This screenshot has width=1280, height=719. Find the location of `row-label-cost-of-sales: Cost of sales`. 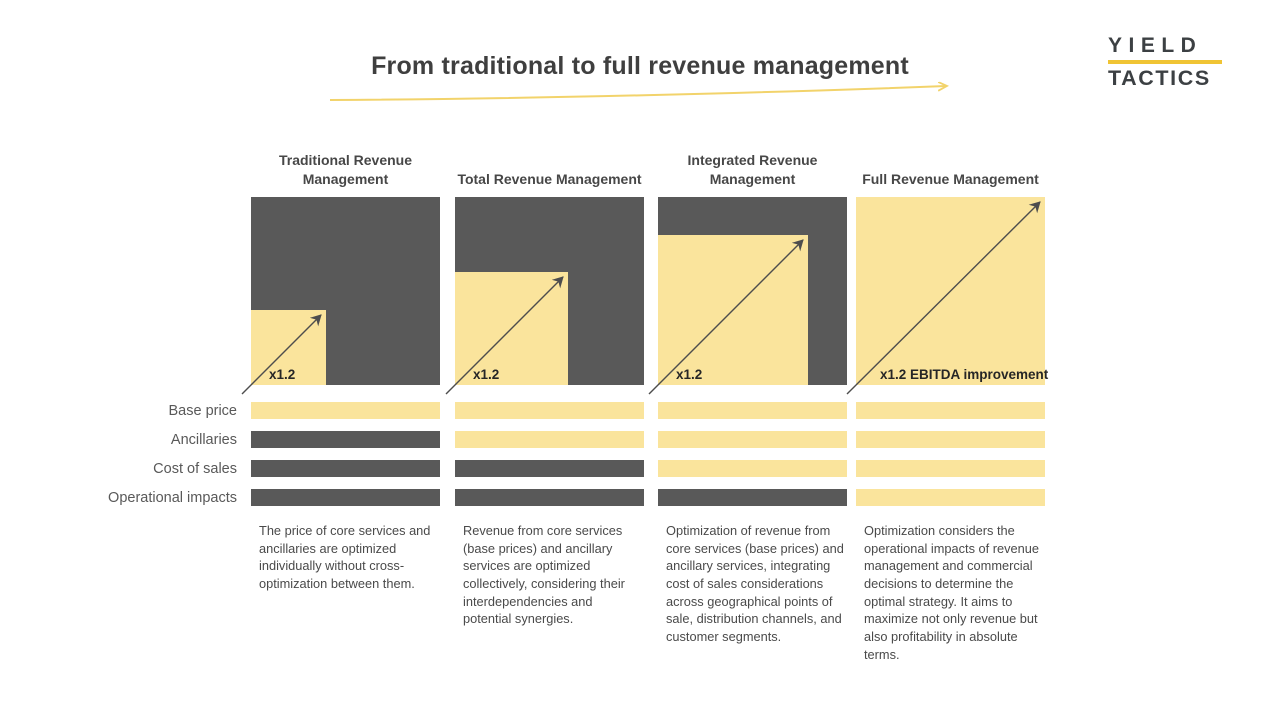

row-label-cost-of-sales: Cost of sales is located at coordinates (195, 468).